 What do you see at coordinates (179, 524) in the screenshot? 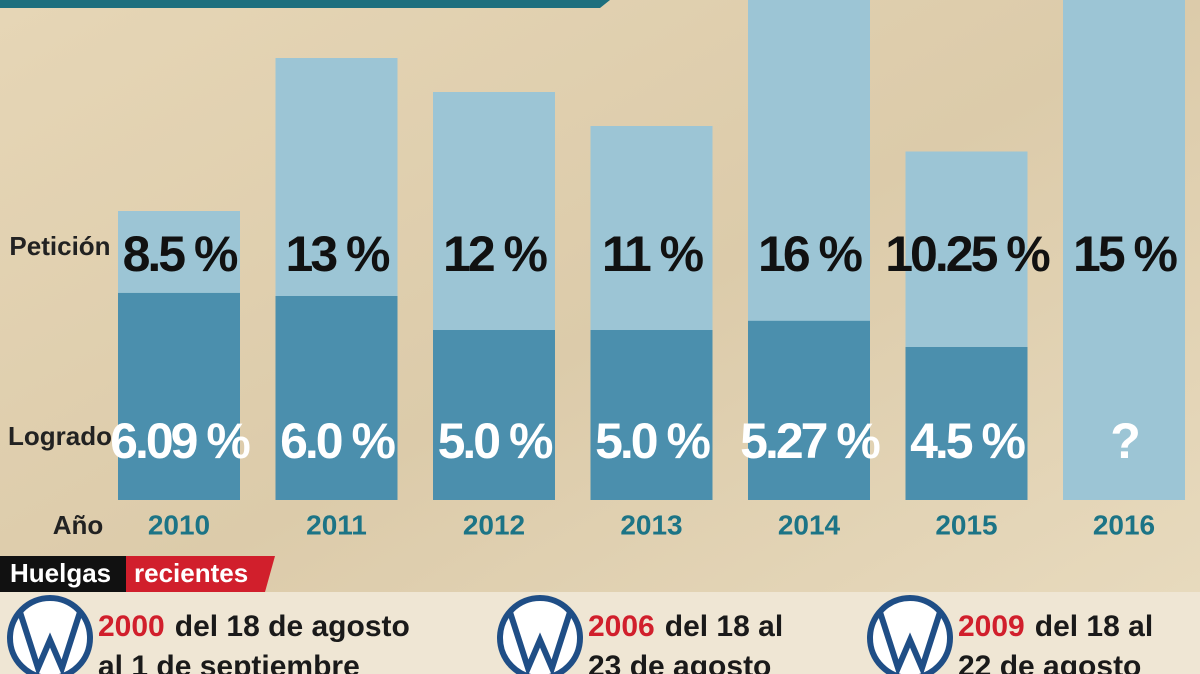
I see `x-tick-label: 2010` at bounding box center [179, 524].